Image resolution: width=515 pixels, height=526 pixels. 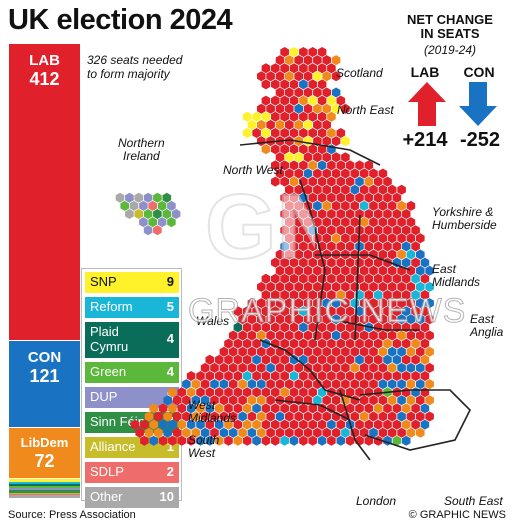 I want to click on lab-change: LAB, so click(x=425, y=72).